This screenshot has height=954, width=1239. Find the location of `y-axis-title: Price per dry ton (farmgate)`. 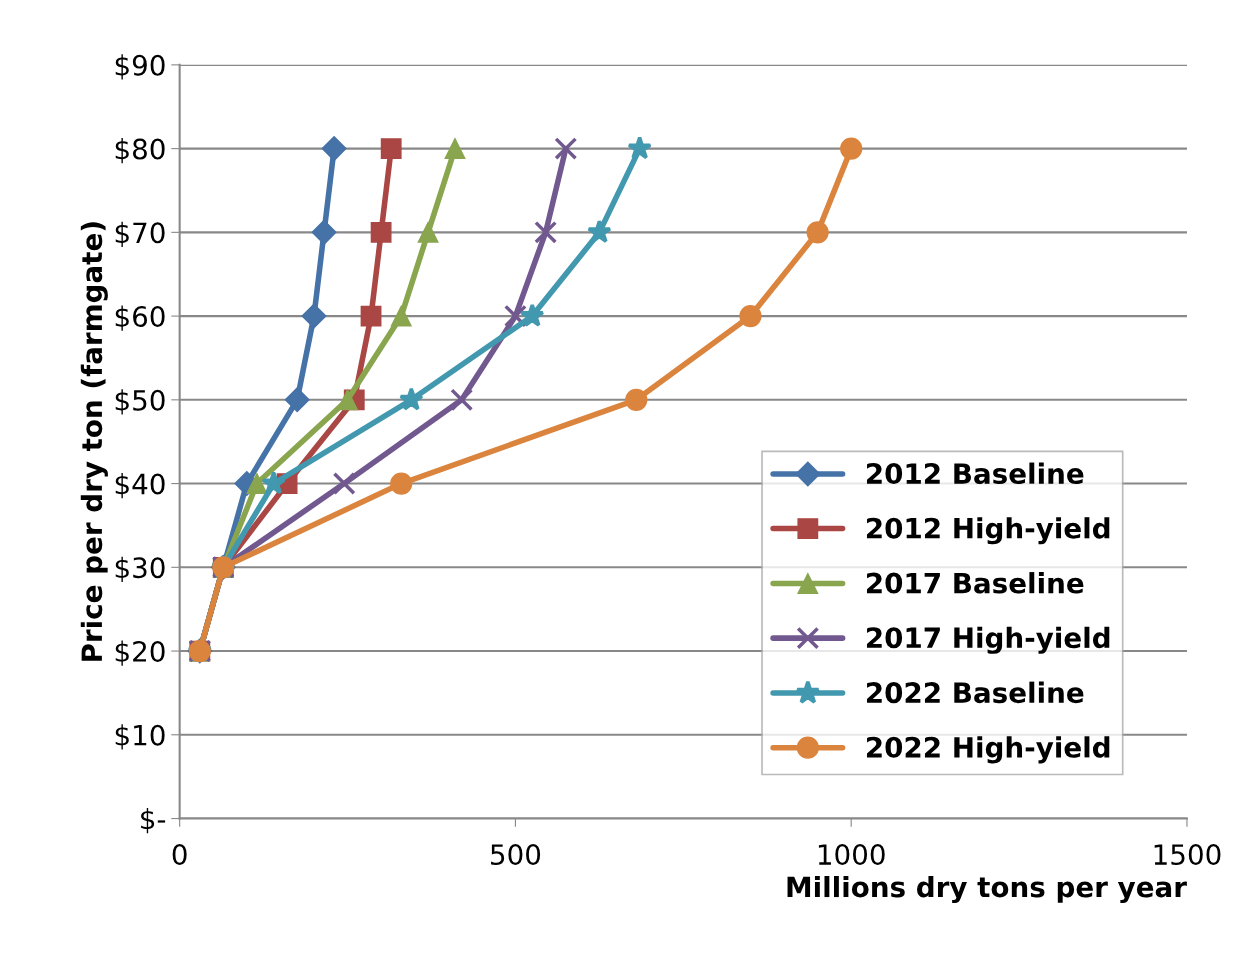

y-axis-title: Price per dry ton (farmgate) is located at coordinates (94, 441).